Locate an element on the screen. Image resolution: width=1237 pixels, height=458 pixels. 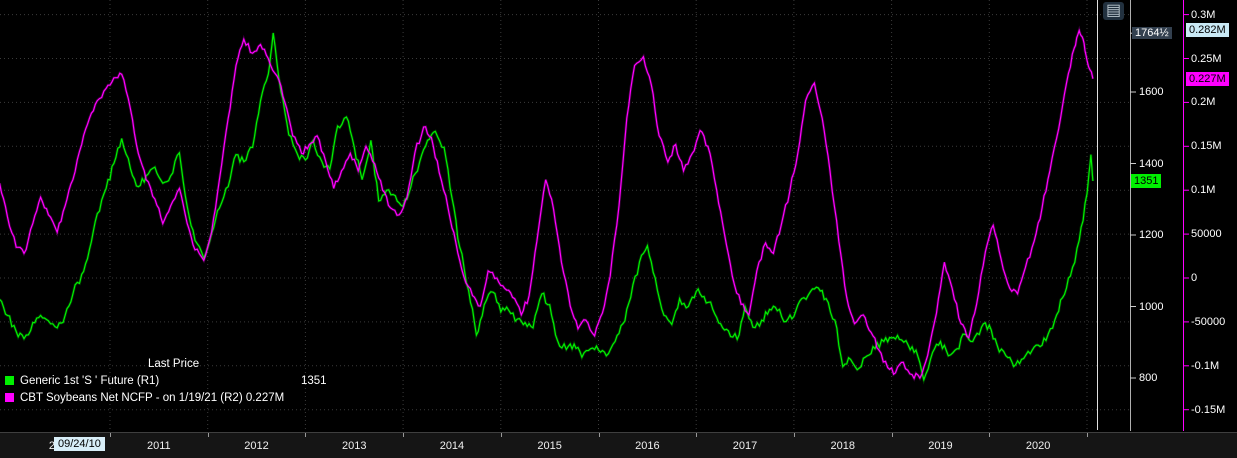
r1-axis-high-label: 1764½ is located at coordinates (1152, 33).